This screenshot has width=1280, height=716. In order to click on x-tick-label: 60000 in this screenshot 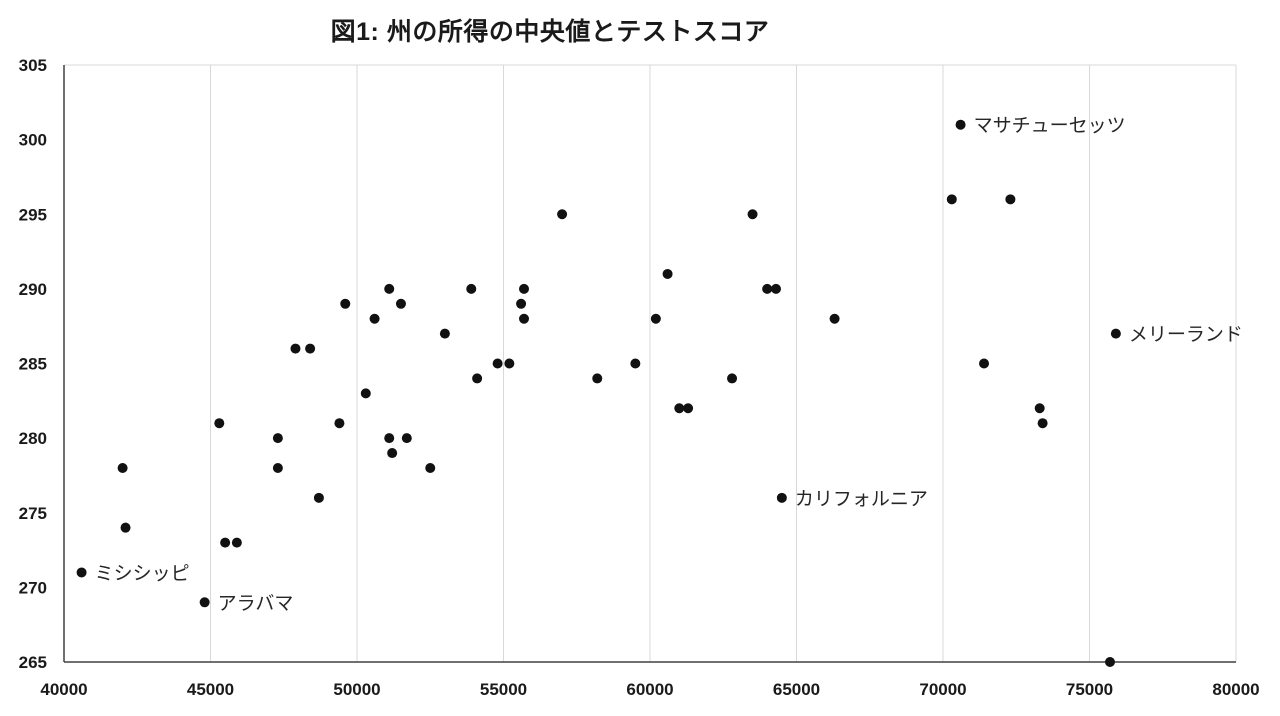, I will do `click(649, 689)`.